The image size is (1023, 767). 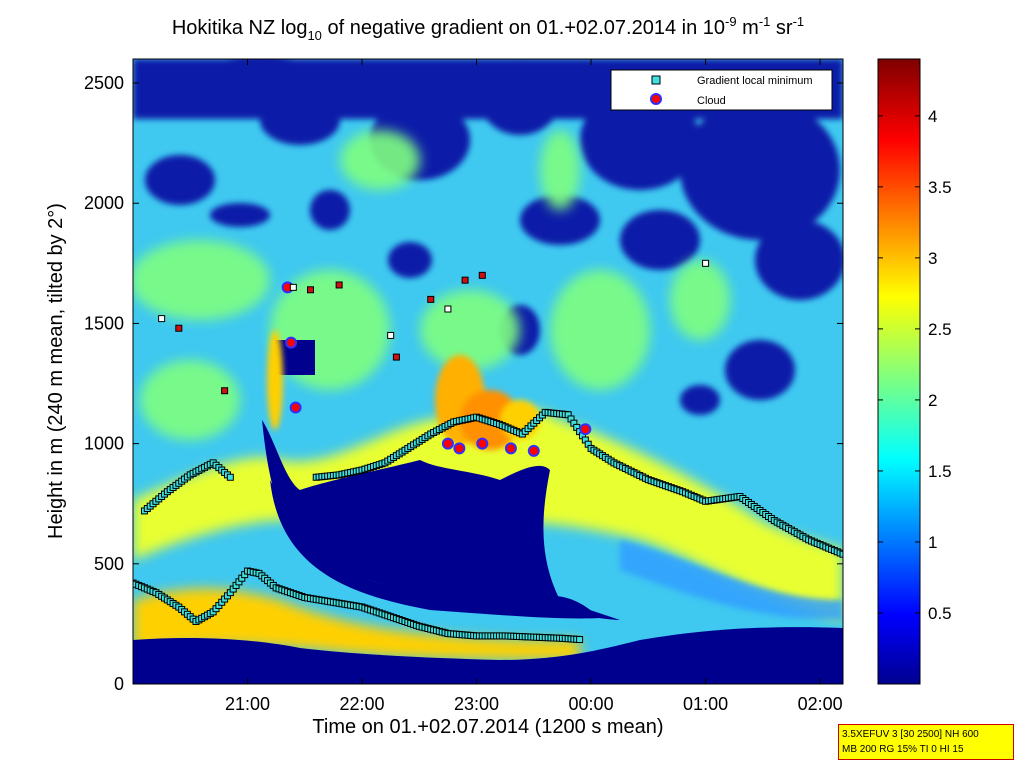 I want to click on y-tick-label: 0, so click(x=119, y=684).